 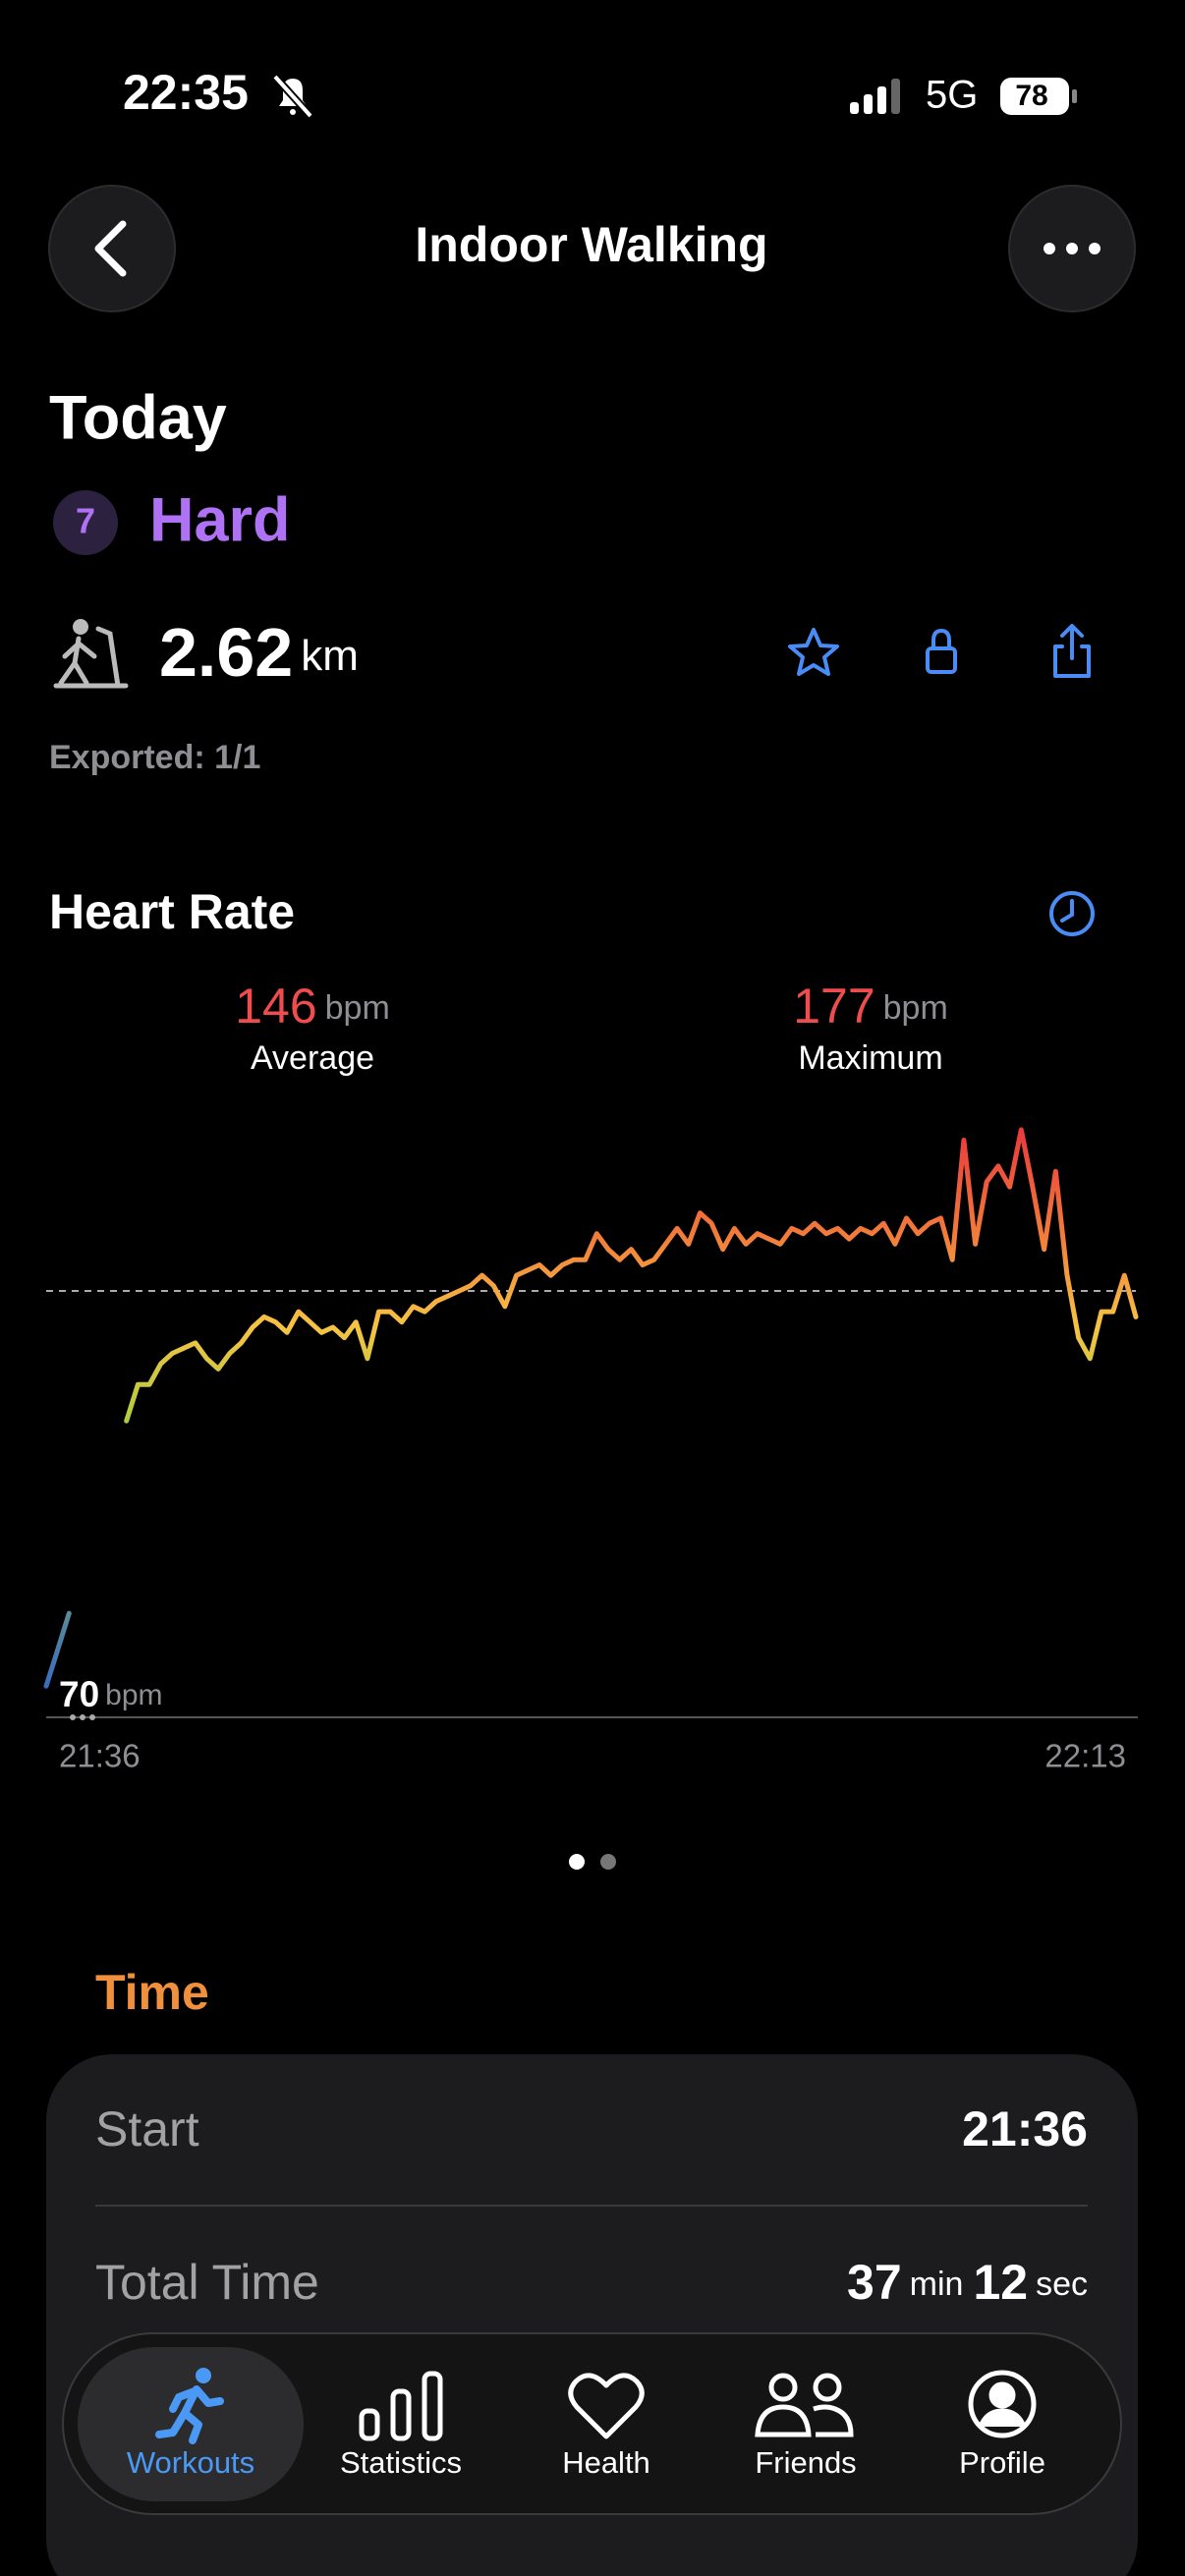 I want to click on tab-profile: Profile, so click(x=1002, y=2425).